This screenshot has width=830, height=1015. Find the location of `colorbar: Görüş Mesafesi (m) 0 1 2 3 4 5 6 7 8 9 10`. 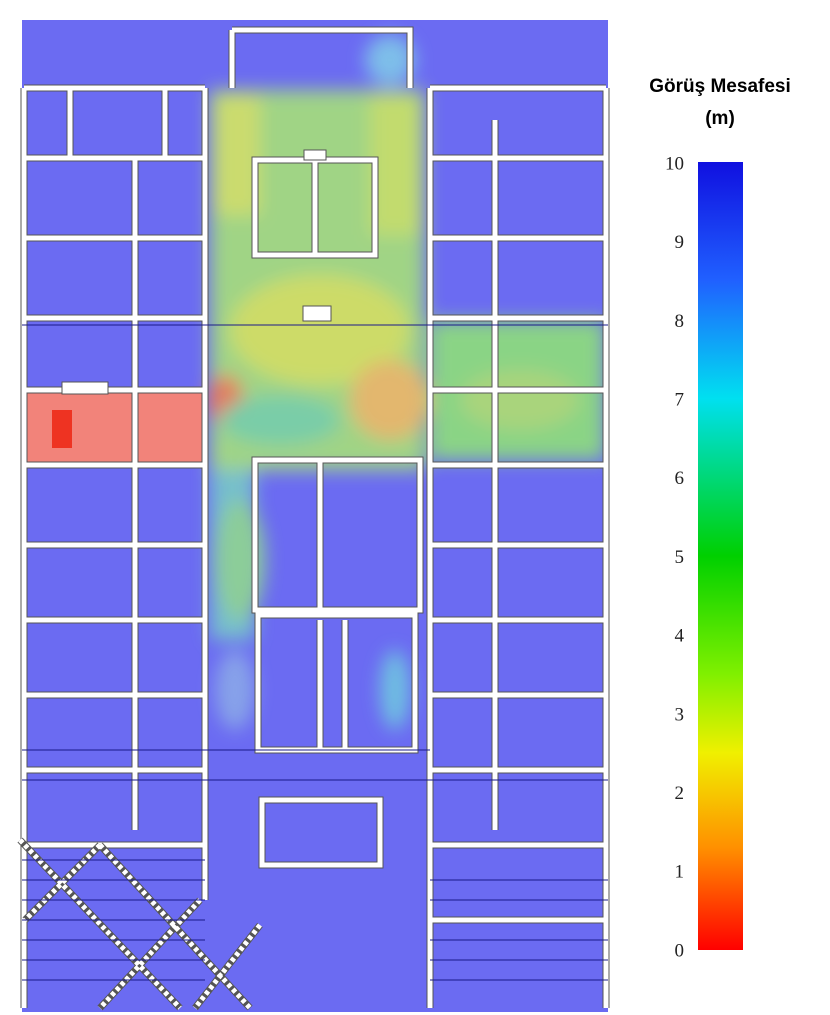

colorbar: Görüş Mesafesi (m) 0 1 2 3 4 5 6 7 8 9 10 is located at coordinates (720, 518).